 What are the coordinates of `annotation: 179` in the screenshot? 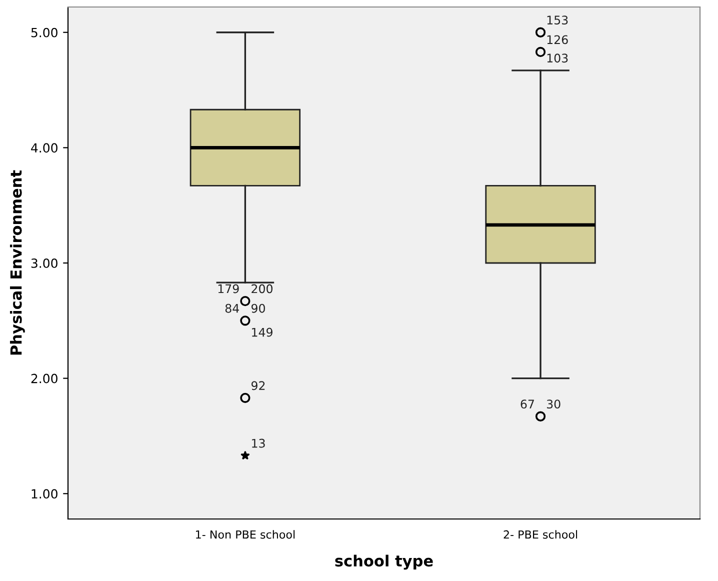 It's located at (228, 289).